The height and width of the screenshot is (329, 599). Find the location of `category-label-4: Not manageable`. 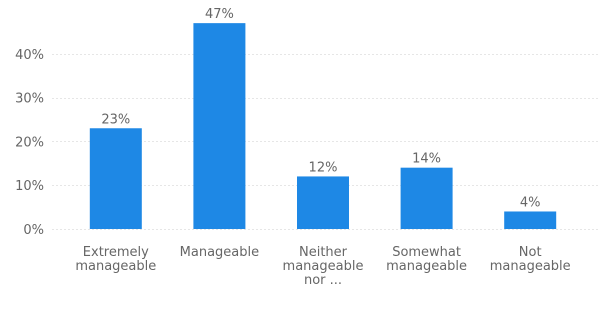

category-label-4: Not manageable is located at coordinates (530, 259).